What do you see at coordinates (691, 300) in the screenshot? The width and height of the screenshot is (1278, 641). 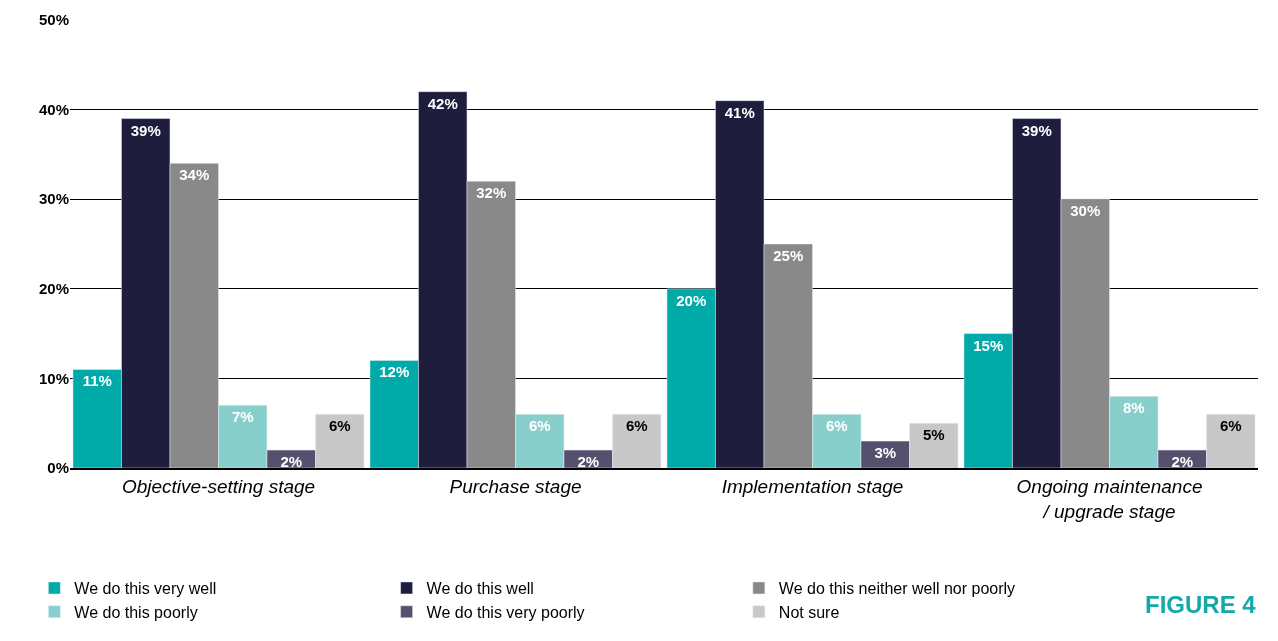 I see `data-label: 20%` at bounding box center [691, 300].